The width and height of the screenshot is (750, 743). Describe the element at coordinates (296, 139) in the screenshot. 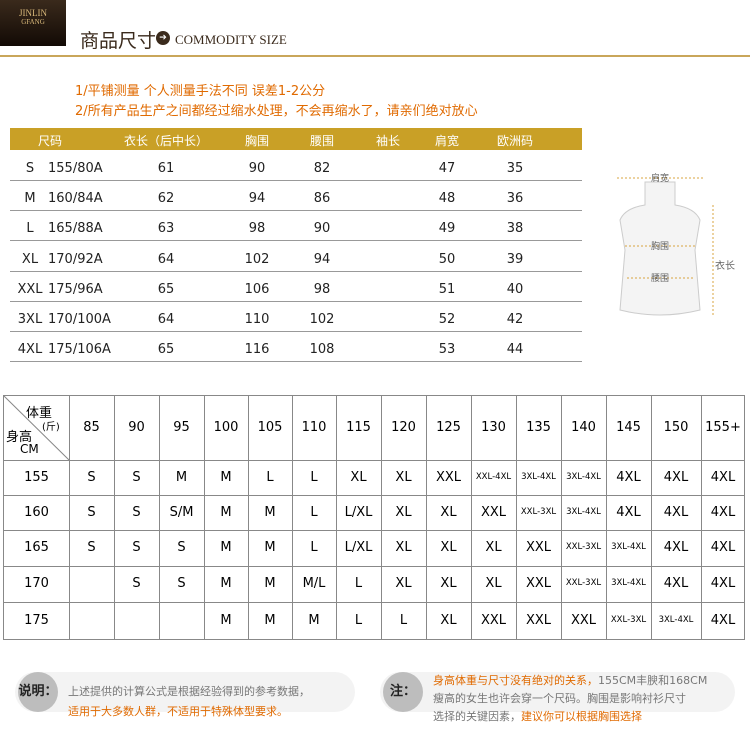

I see `table-header` at that location.